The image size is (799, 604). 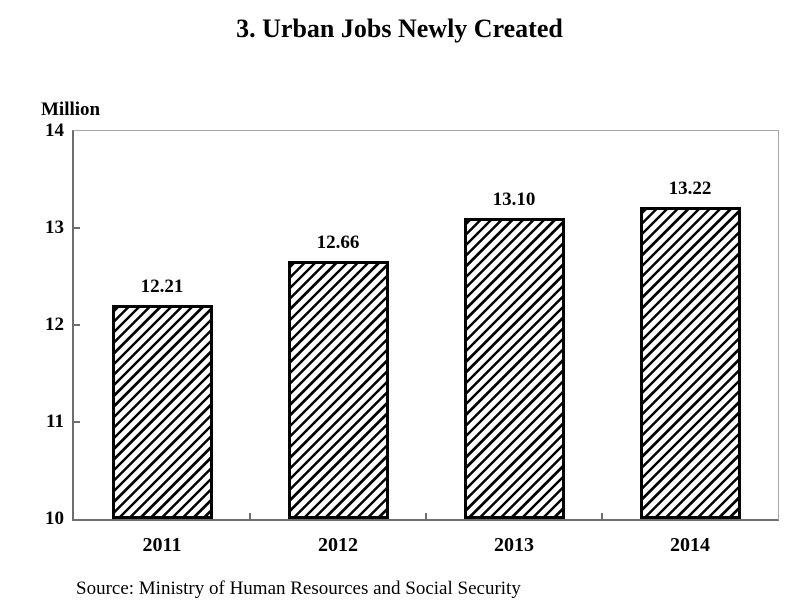 What do you see at coordinates (54, 324) in the screenshot?
I see `y-tick-label-12: 12` at bounding box center [54, 324].